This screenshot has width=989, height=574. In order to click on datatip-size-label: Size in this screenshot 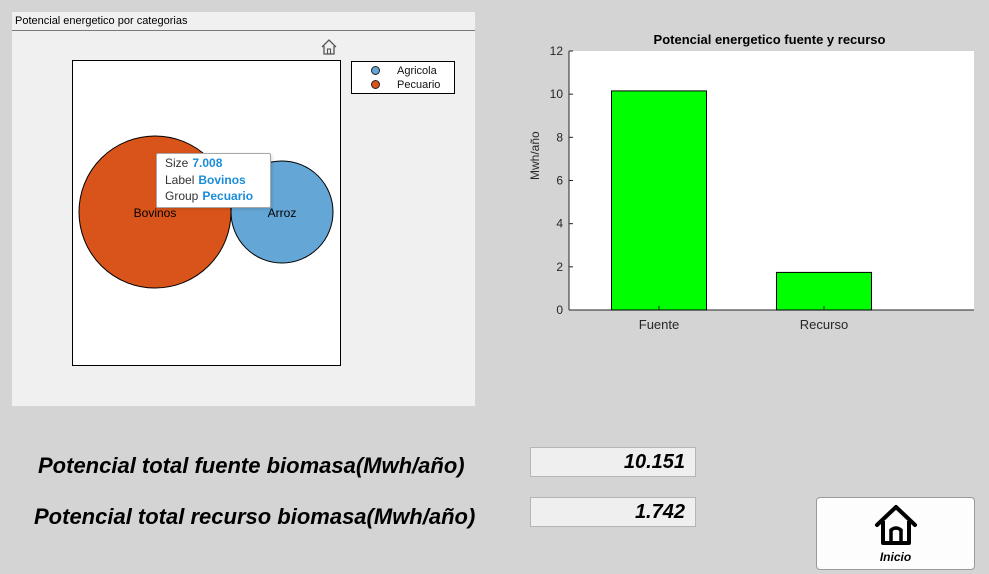, I will do `click(177, 163)`.